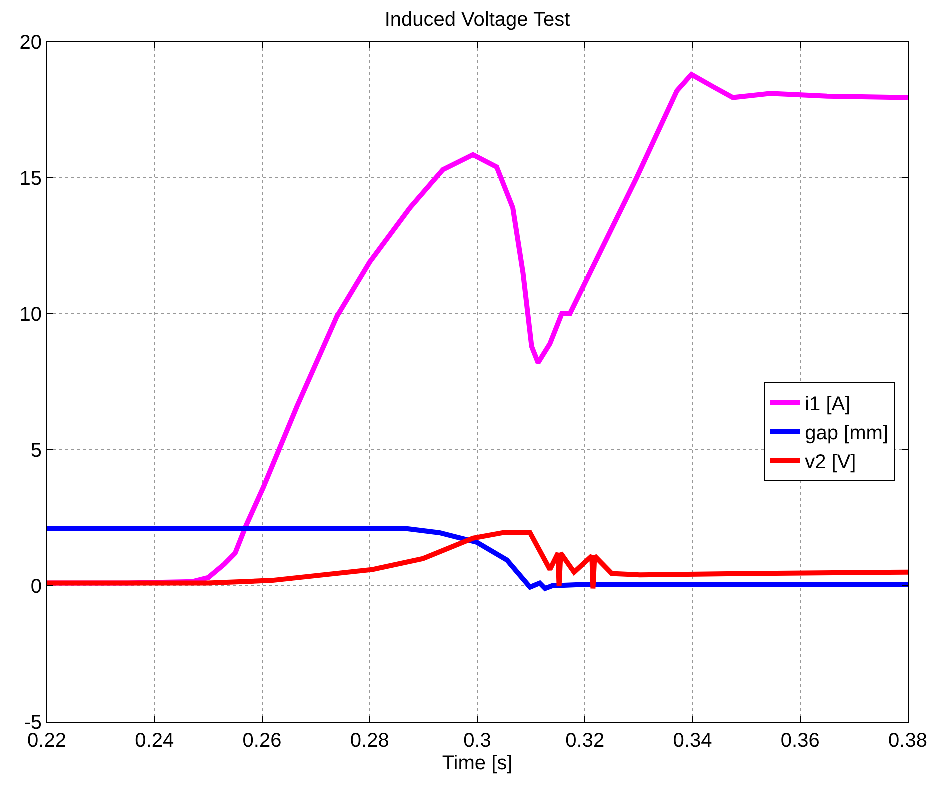 The image size is (938, 794). I want to click on y-tick-label: 5, so click(36, 451).